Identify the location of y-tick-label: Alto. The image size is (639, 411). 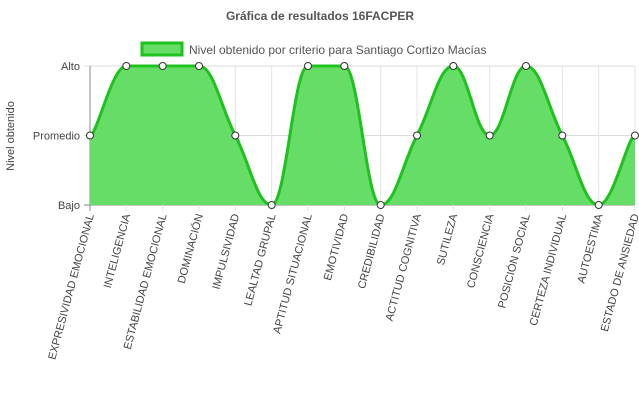
(70, 67).